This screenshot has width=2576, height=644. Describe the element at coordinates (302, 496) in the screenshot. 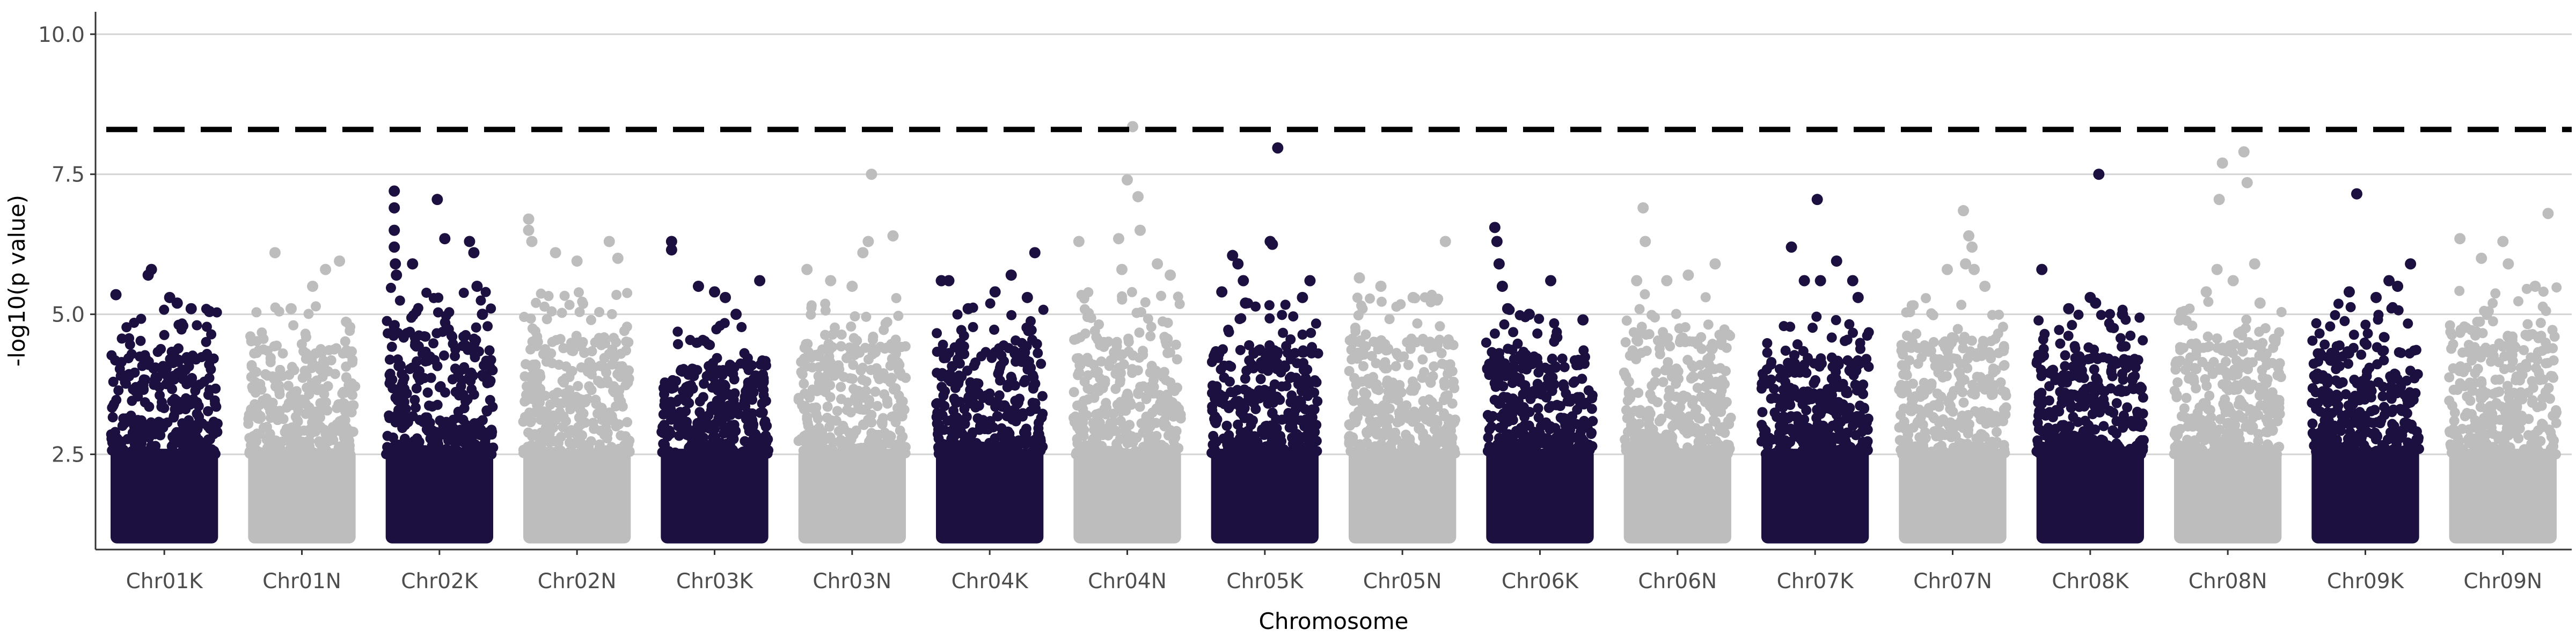

I see `dense-band-Chr01N` at that location.